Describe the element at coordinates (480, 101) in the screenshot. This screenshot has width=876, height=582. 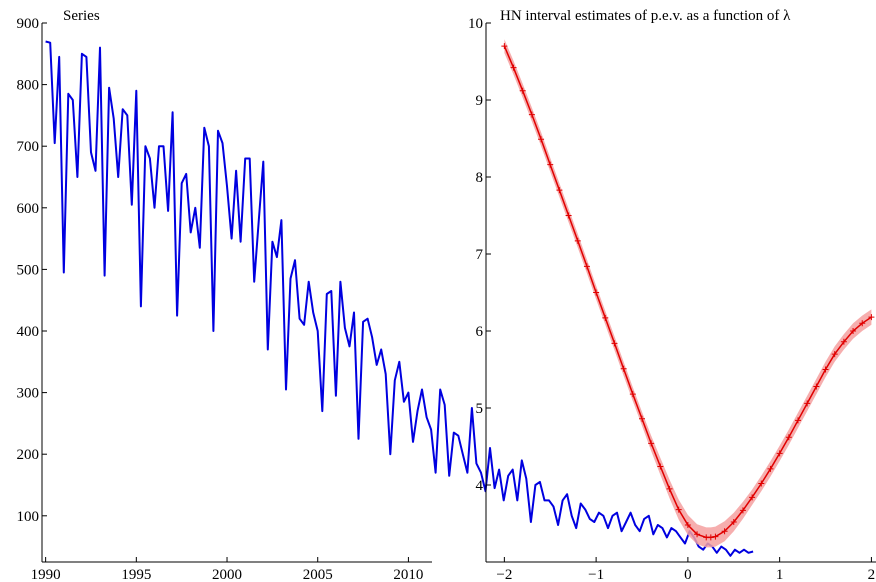
I see `y-tick-label: 9` at that location.